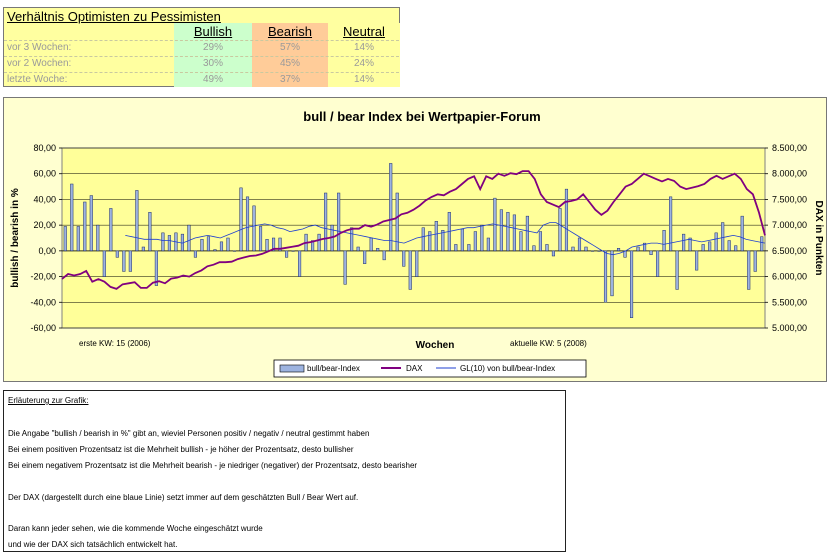  I want to click on summary-row: vor 2 Wochen: 30% 45% 24%, so click(201, 64).